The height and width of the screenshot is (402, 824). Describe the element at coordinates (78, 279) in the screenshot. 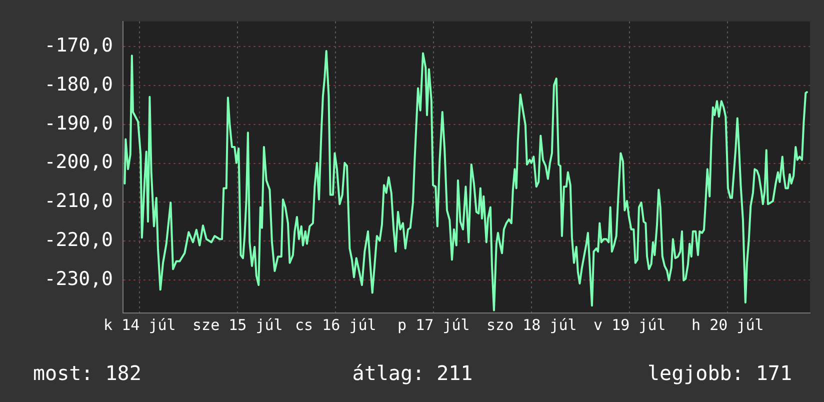

I see `y-tick-label: -230,0` at that location.